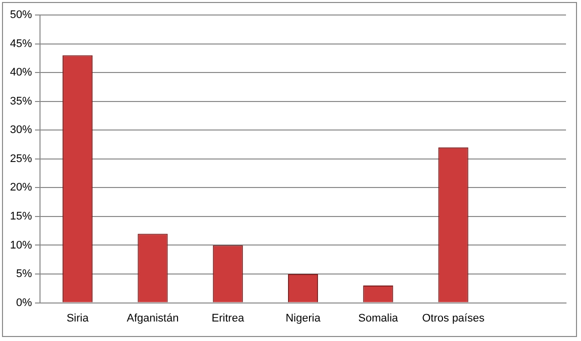 The image size is (581, 341). I want to click on y-tick-label: 45%, so click(21, 44).